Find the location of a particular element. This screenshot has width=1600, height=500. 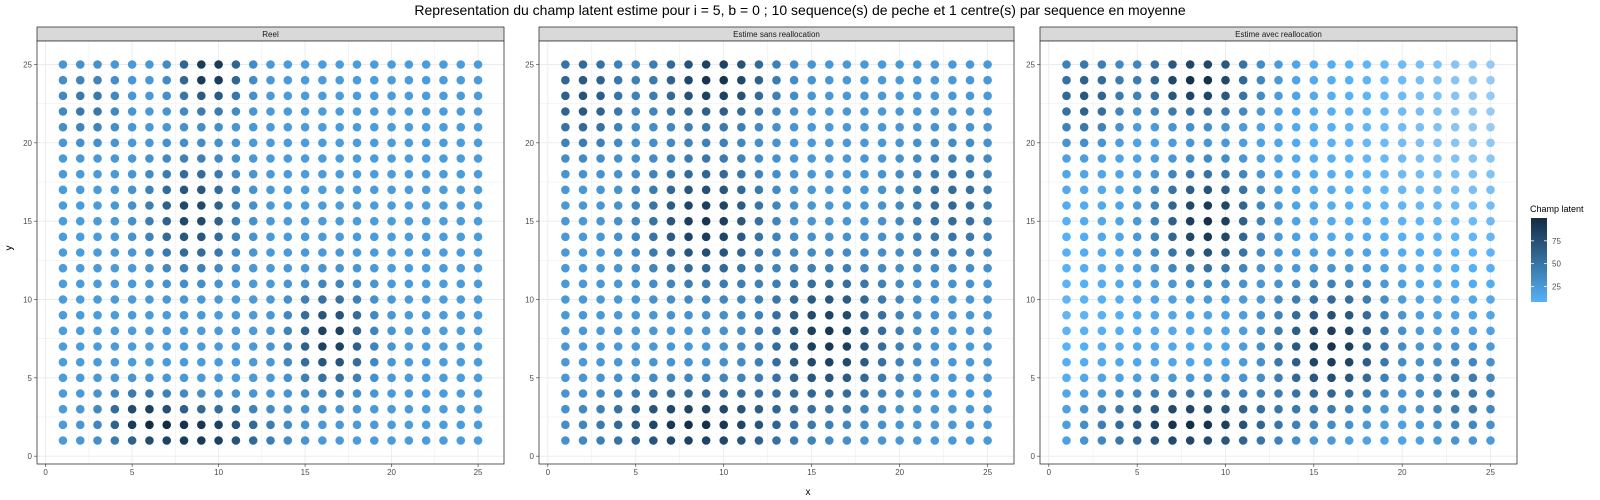

legend-title: Champ latent is located at coordinates (1557, 209).